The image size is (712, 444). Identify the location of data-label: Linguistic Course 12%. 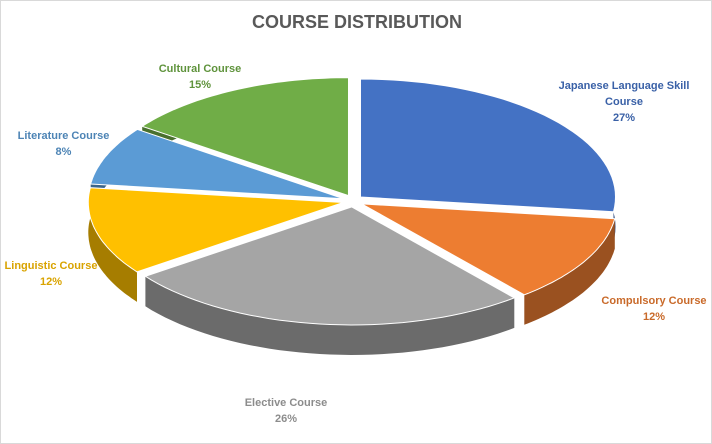
(51, 274).